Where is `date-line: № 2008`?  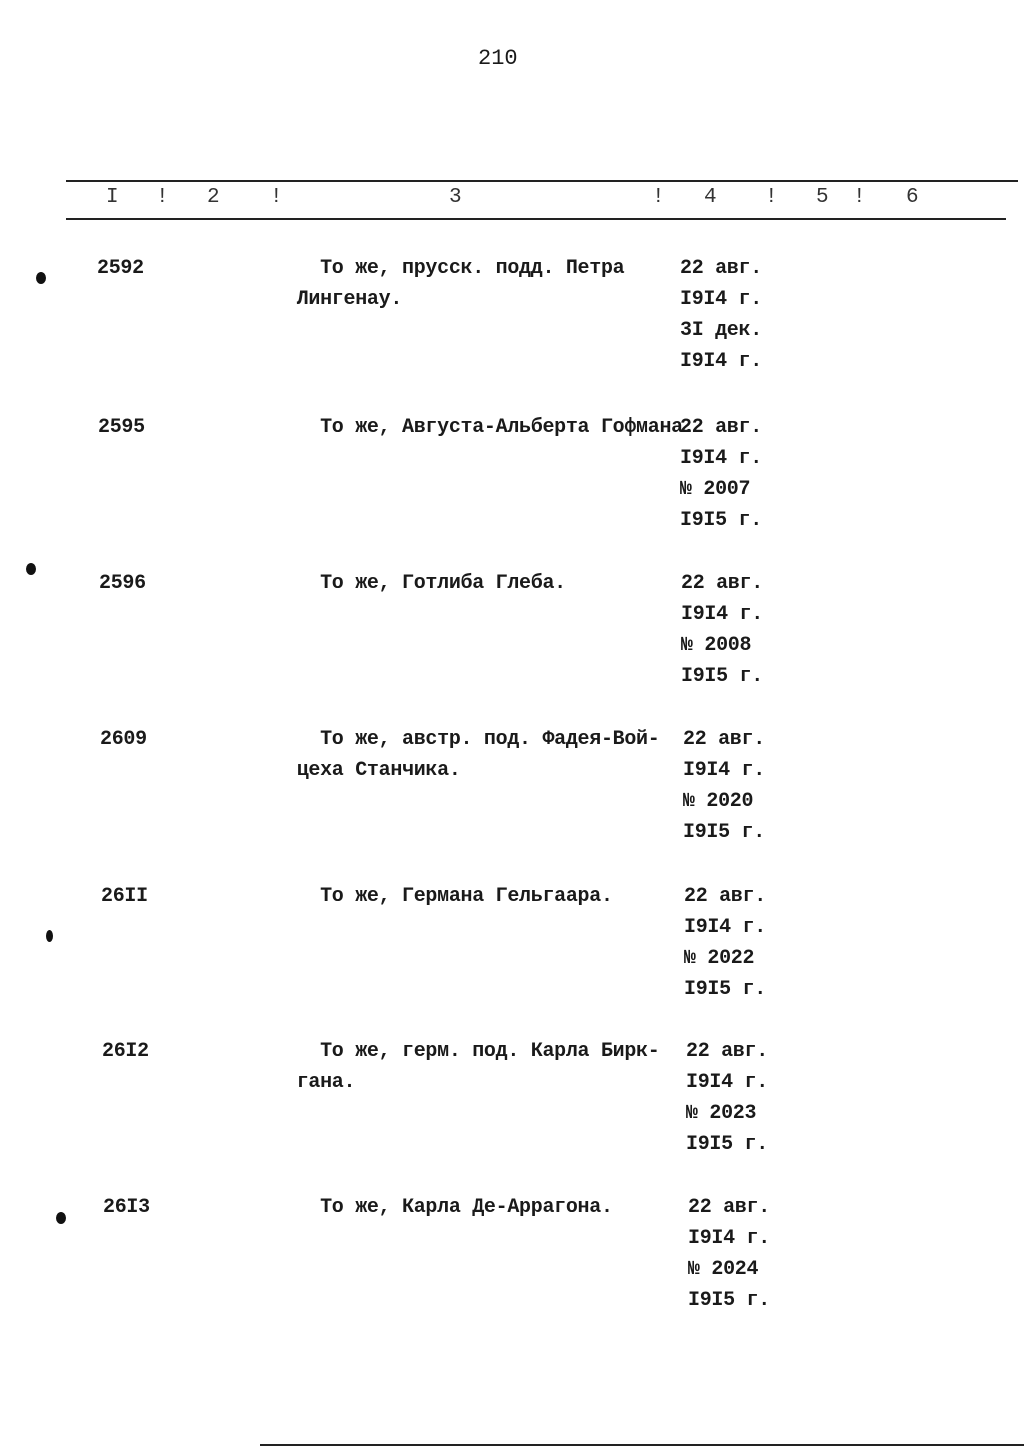
date-line: № 2008 is located at coordinates (716, 645).